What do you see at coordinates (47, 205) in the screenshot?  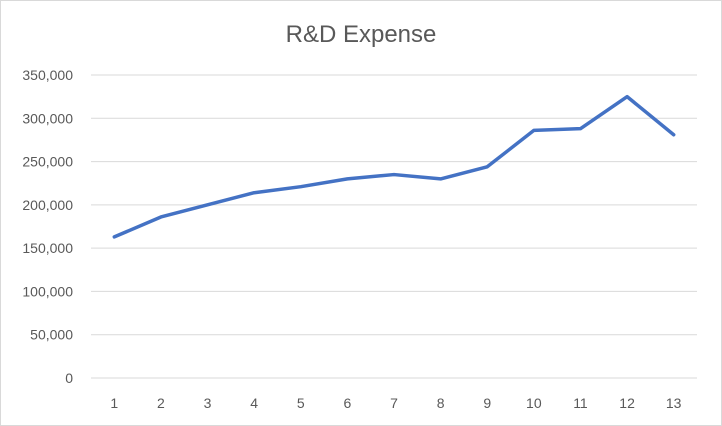 I see `y-tick-label: 200,000` at bounding box center [47, 205].